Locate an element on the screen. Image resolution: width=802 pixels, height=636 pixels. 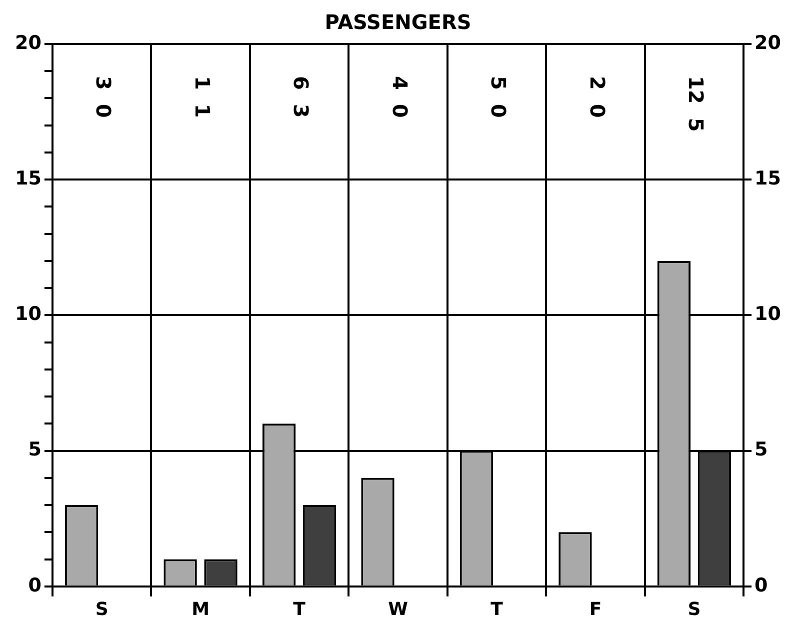
y-tick-label: 10 is located at coordinates (28, 314).